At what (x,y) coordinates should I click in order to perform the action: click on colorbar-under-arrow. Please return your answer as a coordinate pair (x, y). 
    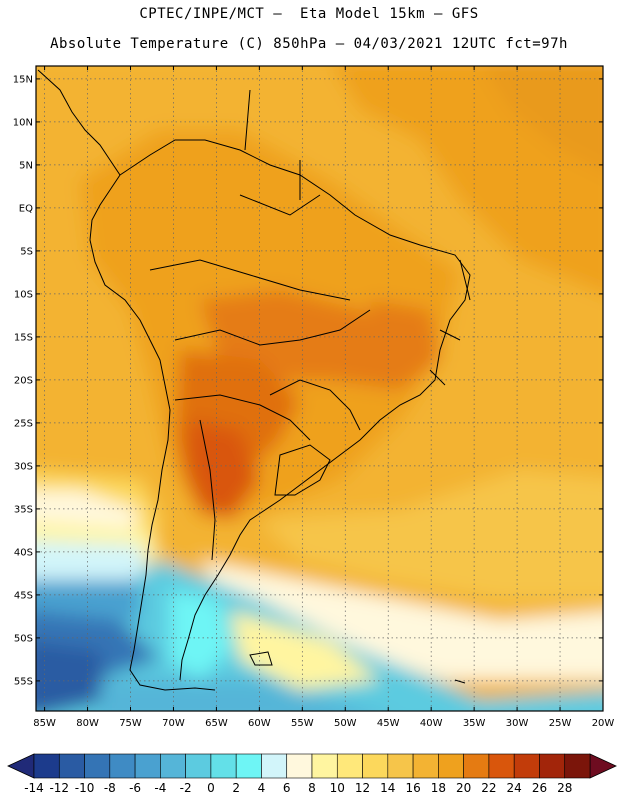
    Looking at the image, I should click on (21, 766).